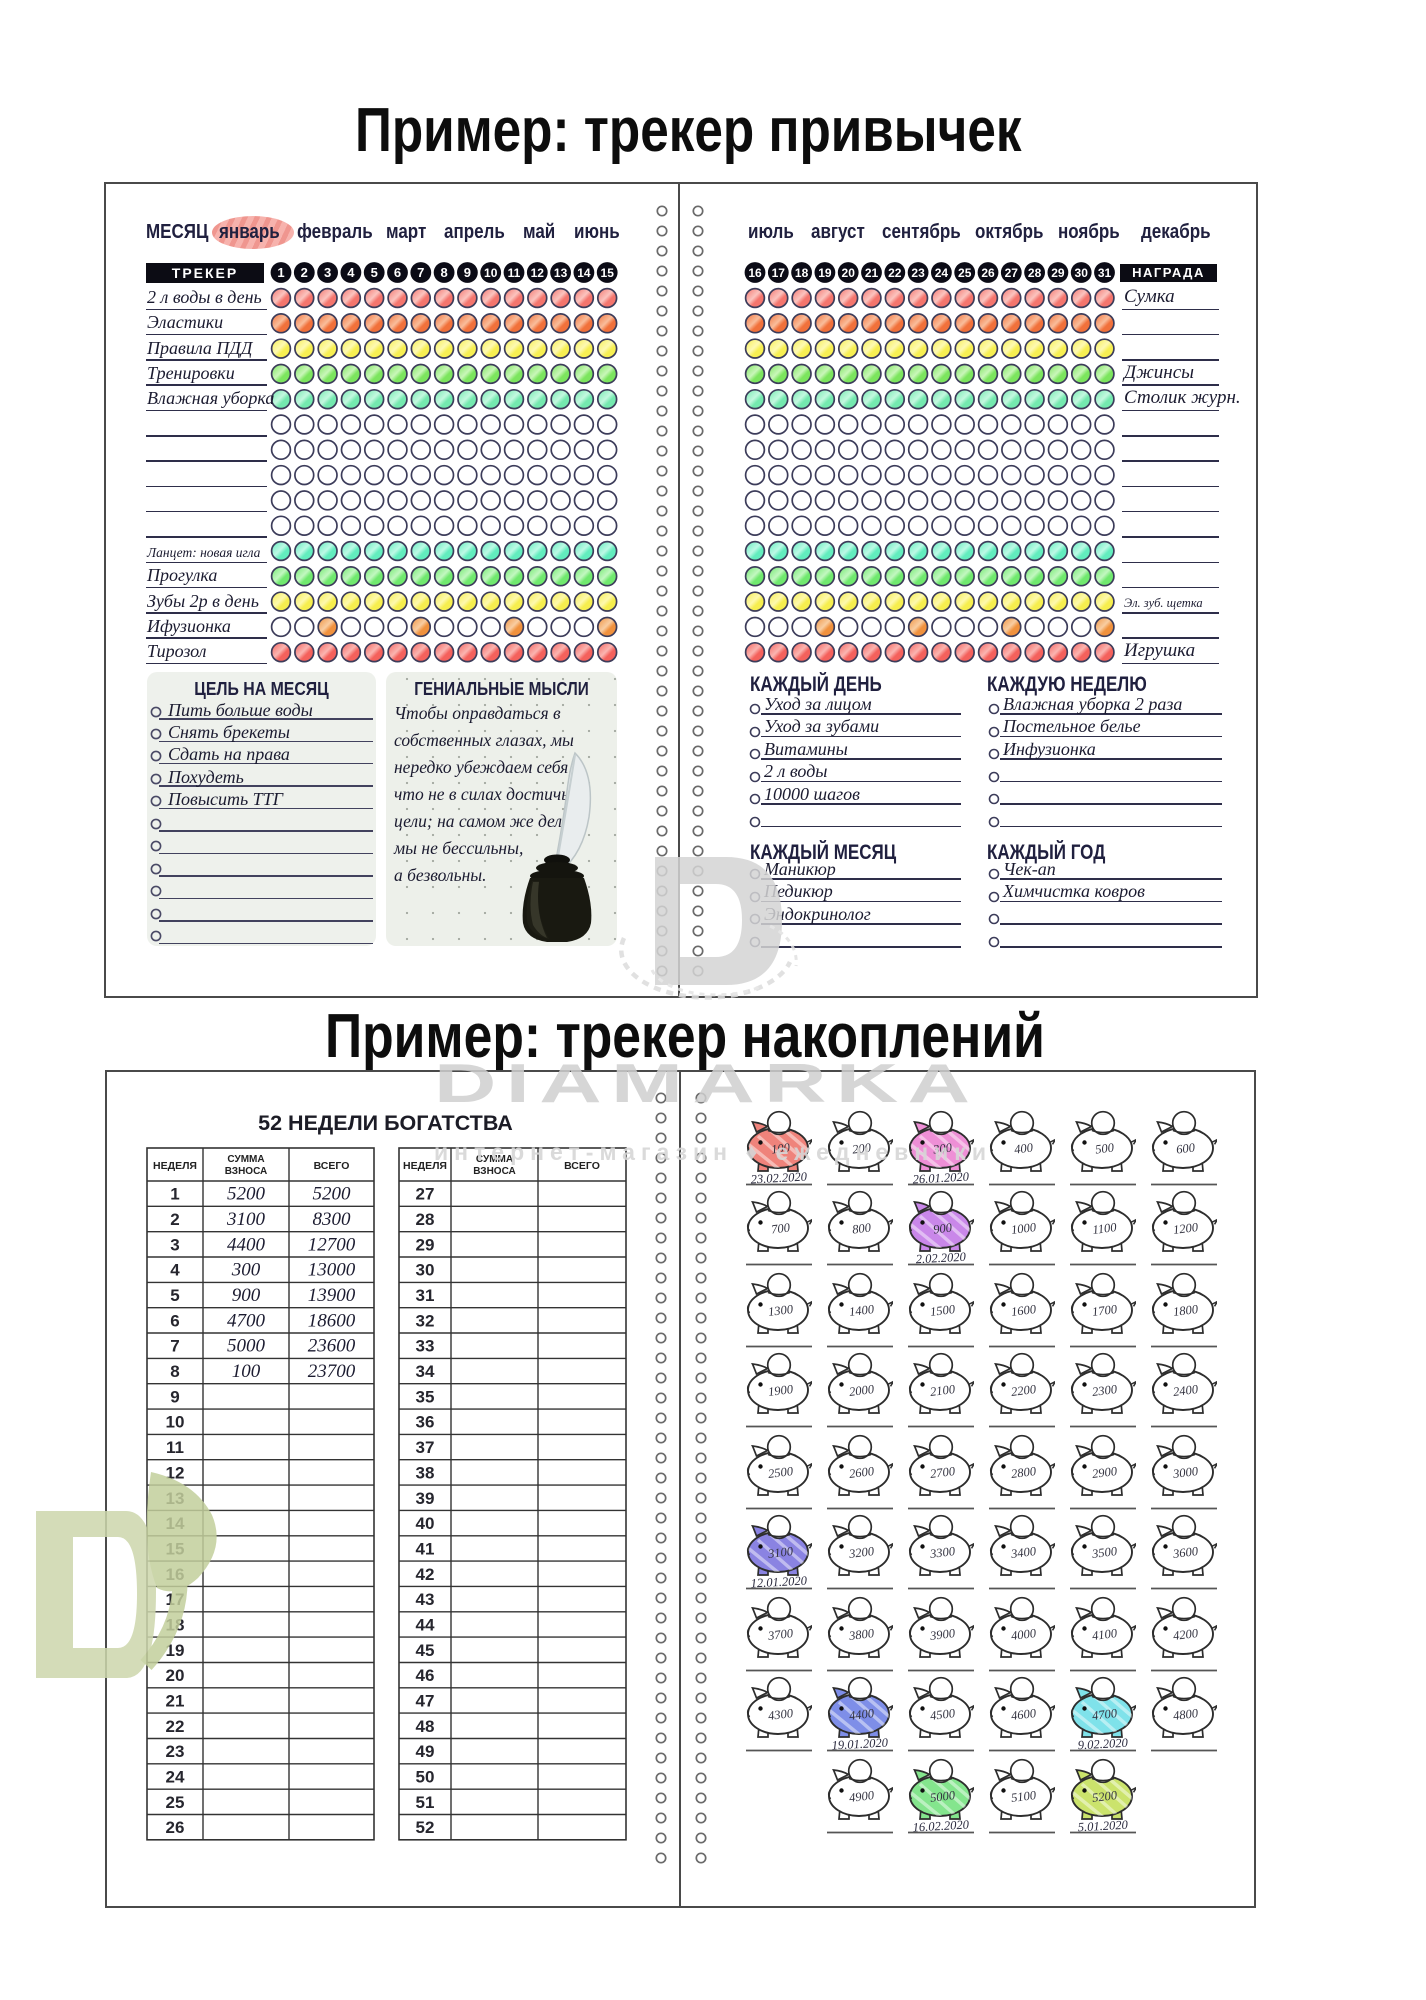  I want to click on svg-text: 21, so click(175, 1701).